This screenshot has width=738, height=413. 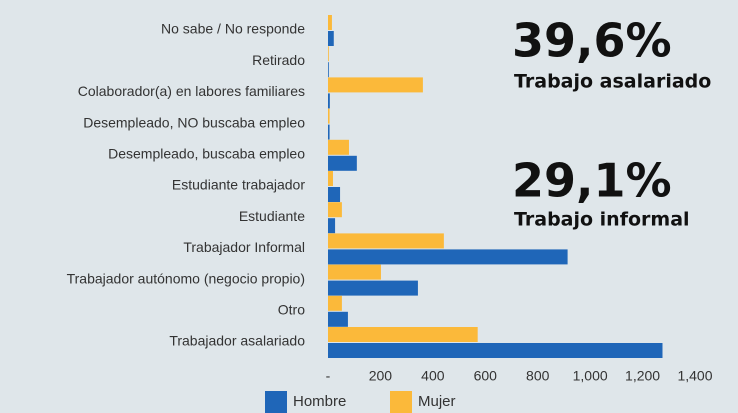 What do you see at coordinates (191, 91) in the screenshot?
I see `y-tick-label: Colaborador(a) en labores familiares` at bounding box center [191, 91].